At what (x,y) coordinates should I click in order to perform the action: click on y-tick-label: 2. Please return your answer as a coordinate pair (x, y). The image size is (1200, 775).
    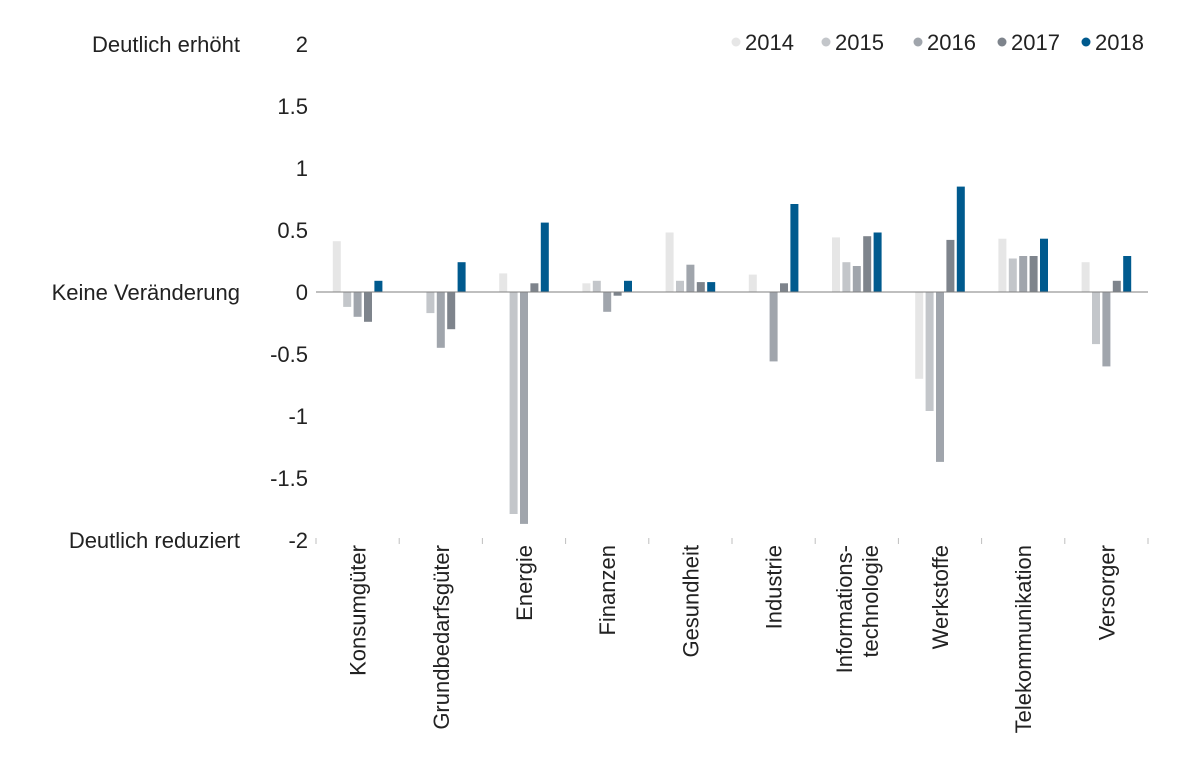
    Looking at the image, I should click on (302, 44).